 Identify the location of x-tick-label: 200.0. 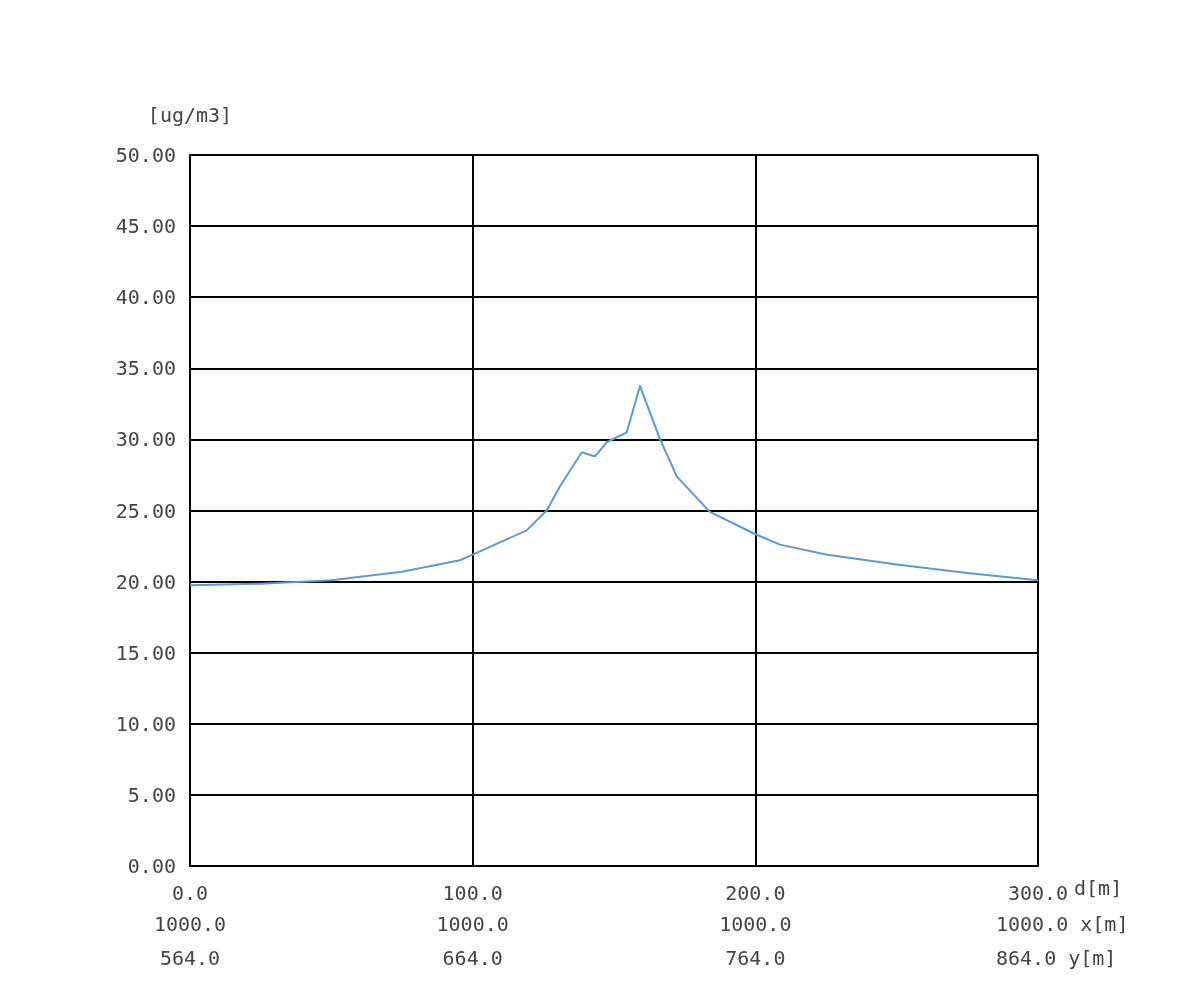
(755, 893).